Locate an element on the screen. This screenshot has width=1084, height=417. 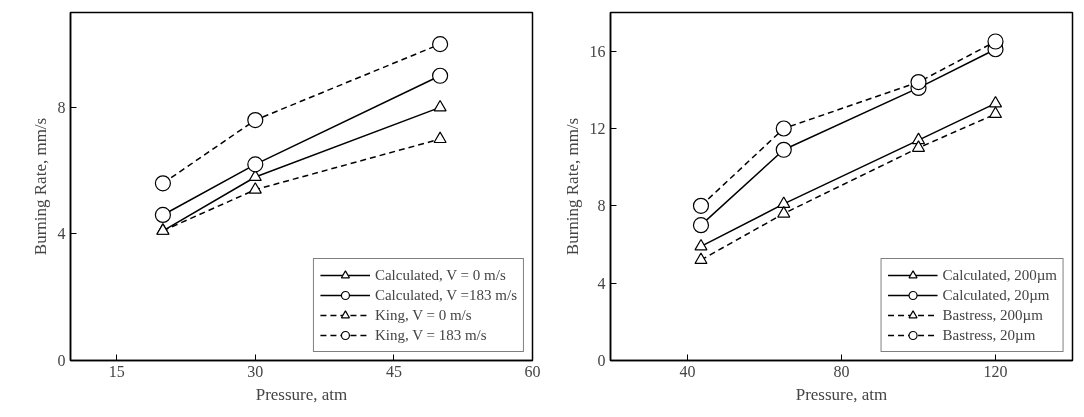
x-tick-label: 30 is located at coordinates (255, 371).